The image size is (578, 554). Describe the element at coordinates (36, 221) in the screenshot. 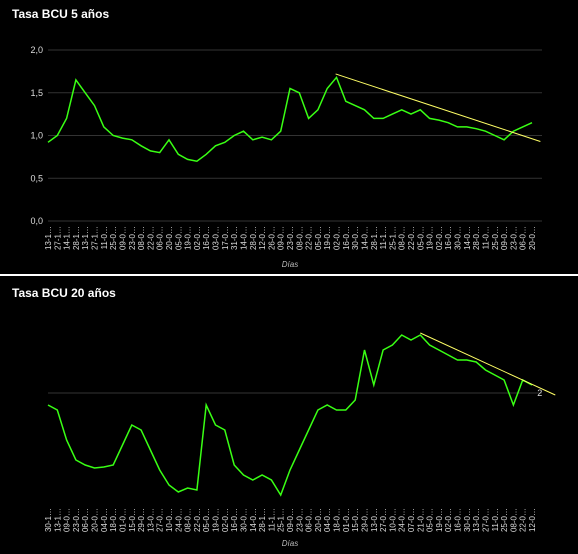

I see `y-tick-label: 0,0` at that location.